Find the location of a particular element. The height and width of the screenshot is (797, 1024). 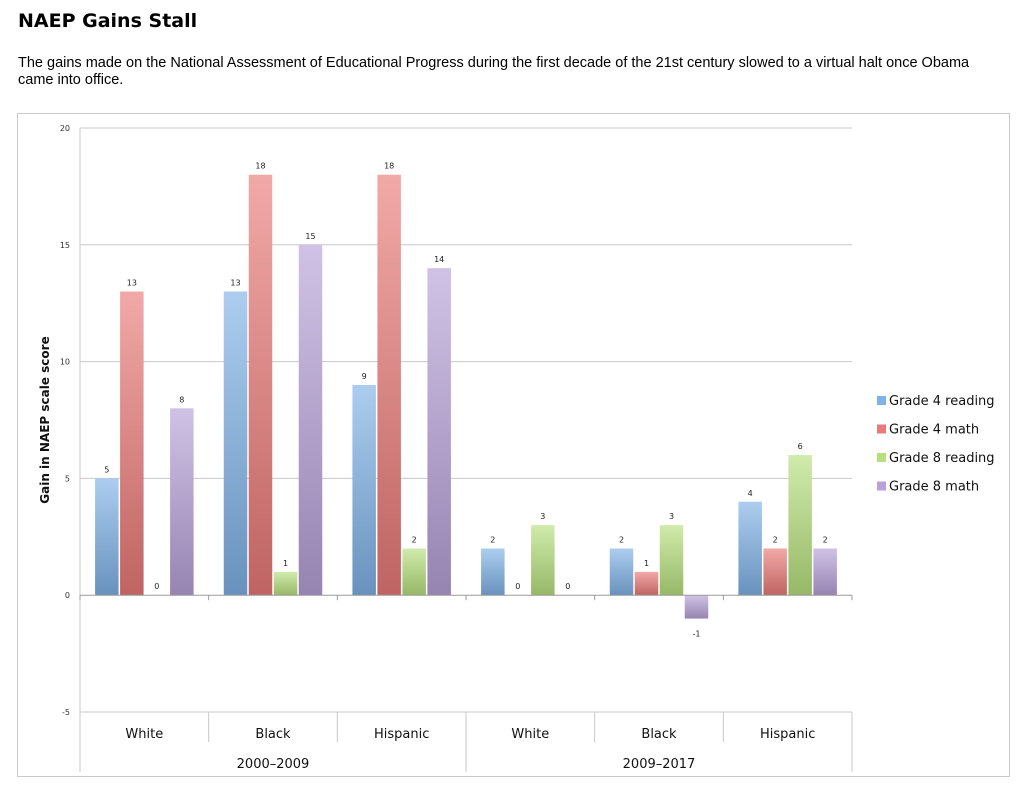

data-label: 9 is located at coordinates (364, 376).